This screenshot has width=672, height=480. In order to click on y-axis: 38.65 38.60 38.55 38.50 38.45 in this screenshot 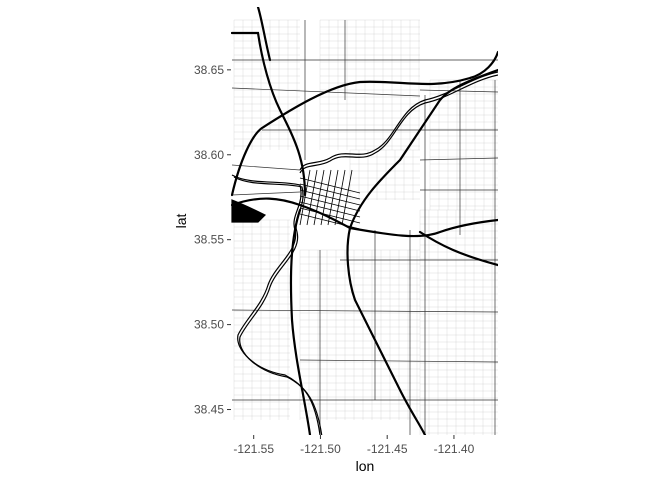, I will do `click(212, 240)`.